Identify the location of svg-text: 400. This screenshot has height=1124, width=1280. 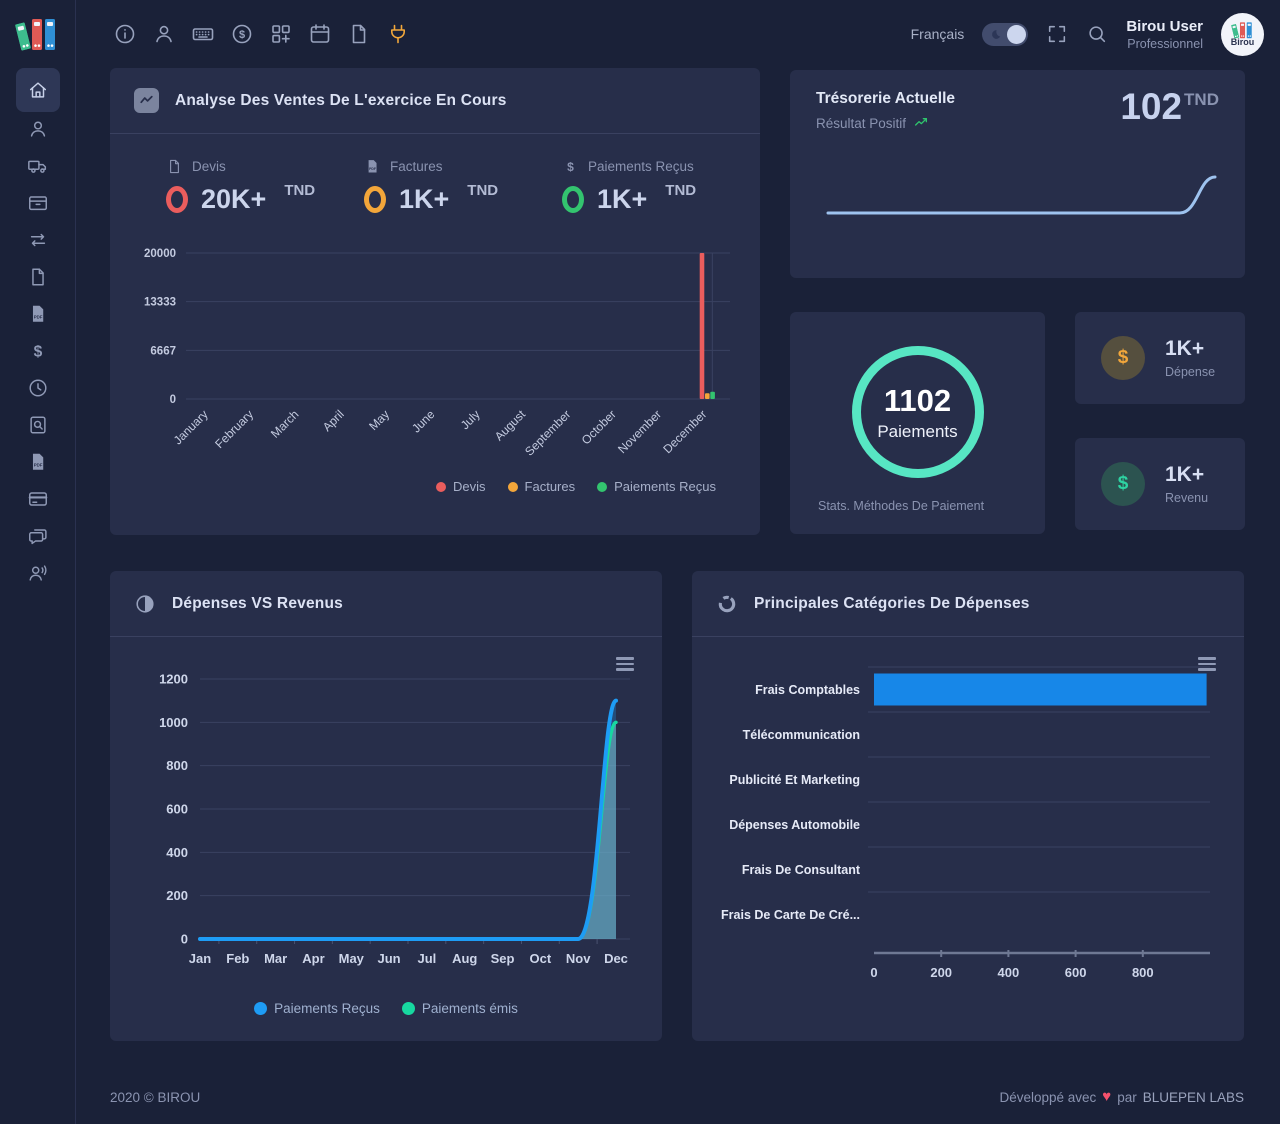
(177, 852).